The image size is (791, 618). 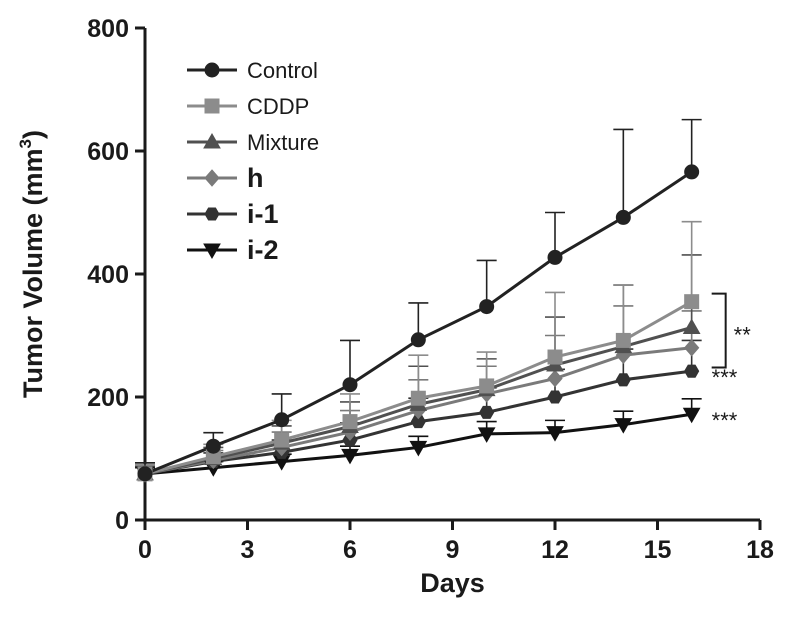 What do you see at coordinates (283, 142) in the screenshot?
I see `legend-label-mixture: Mixture` at bounding box center [283, 142].